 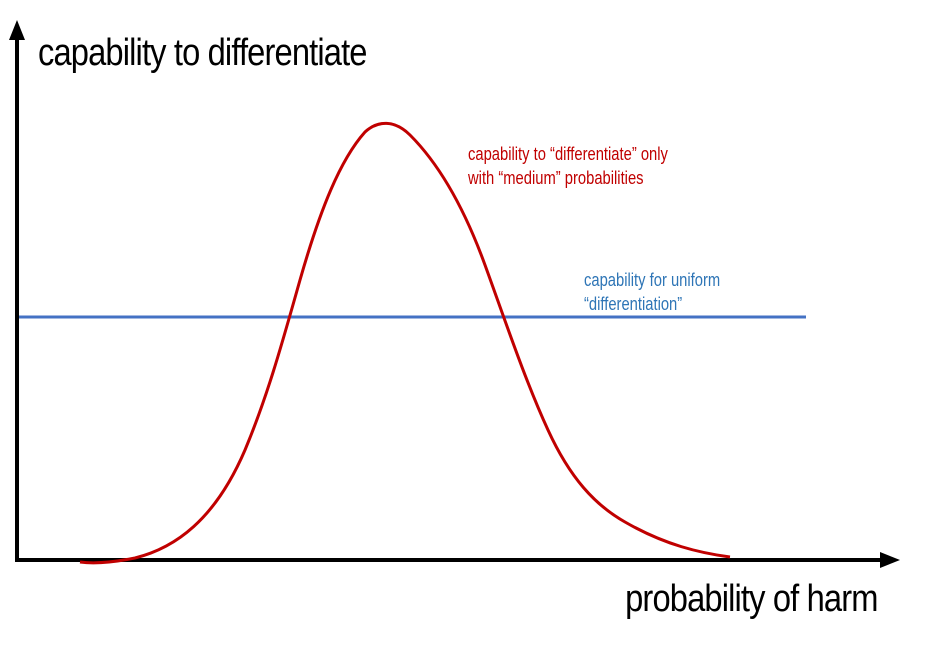 What do you see at coordinates (652, 280) in the screenshot?
I see `uniform-line-annotation-line-1: capability for uniform` at bounding box center [652, 280].